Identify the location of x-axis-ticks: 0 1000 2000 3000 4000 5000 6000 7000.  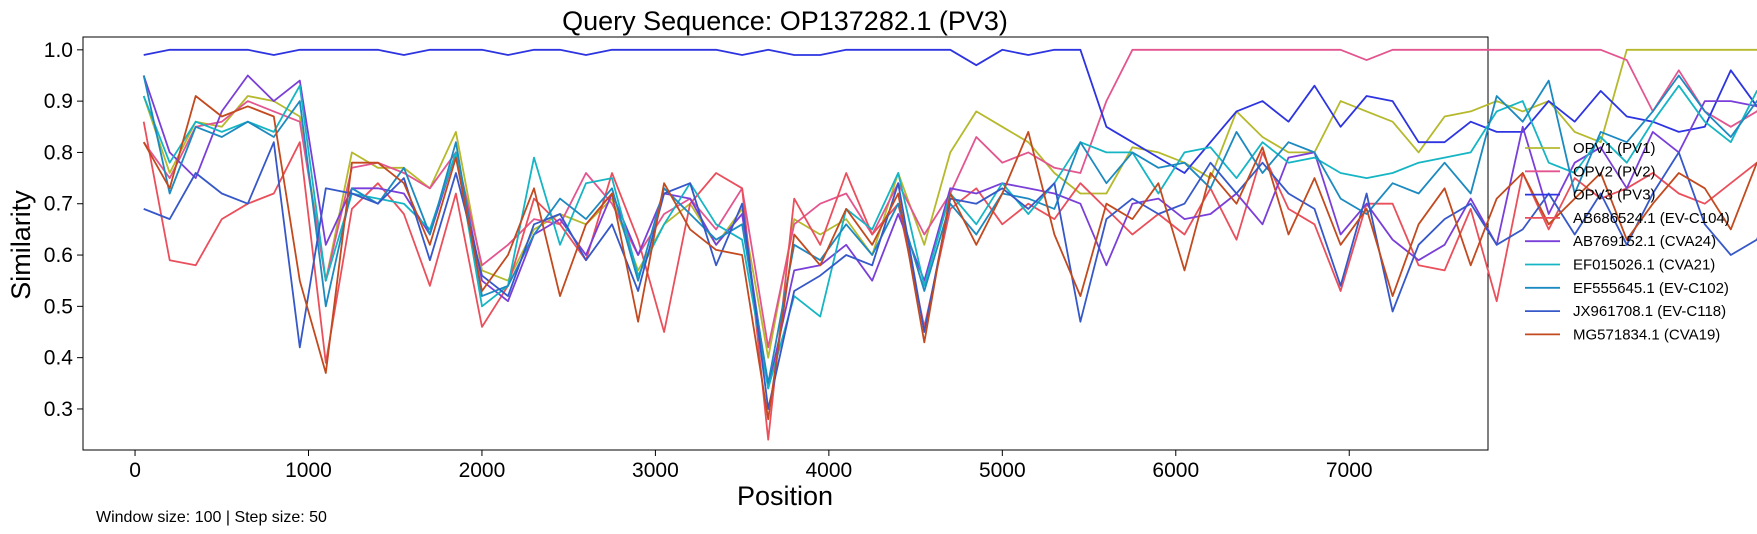
(751, 466).